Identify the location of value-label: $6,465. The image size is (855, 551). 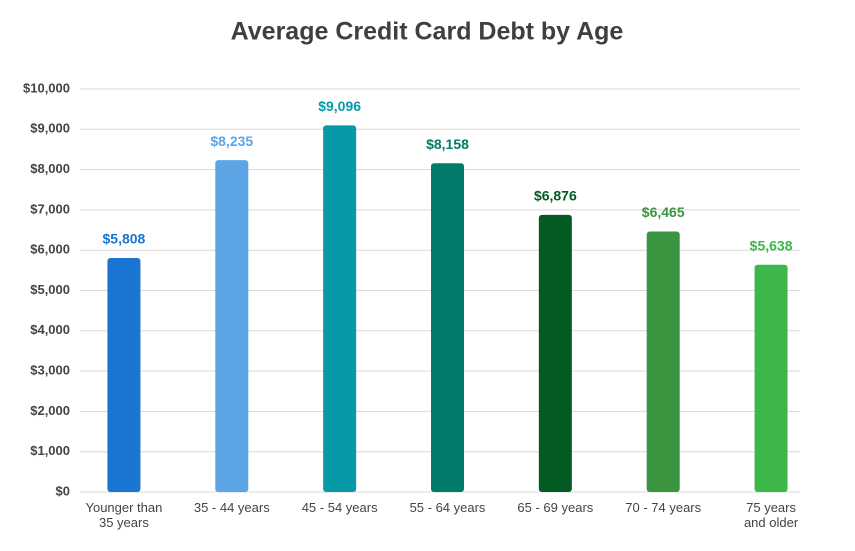
(663, 212).